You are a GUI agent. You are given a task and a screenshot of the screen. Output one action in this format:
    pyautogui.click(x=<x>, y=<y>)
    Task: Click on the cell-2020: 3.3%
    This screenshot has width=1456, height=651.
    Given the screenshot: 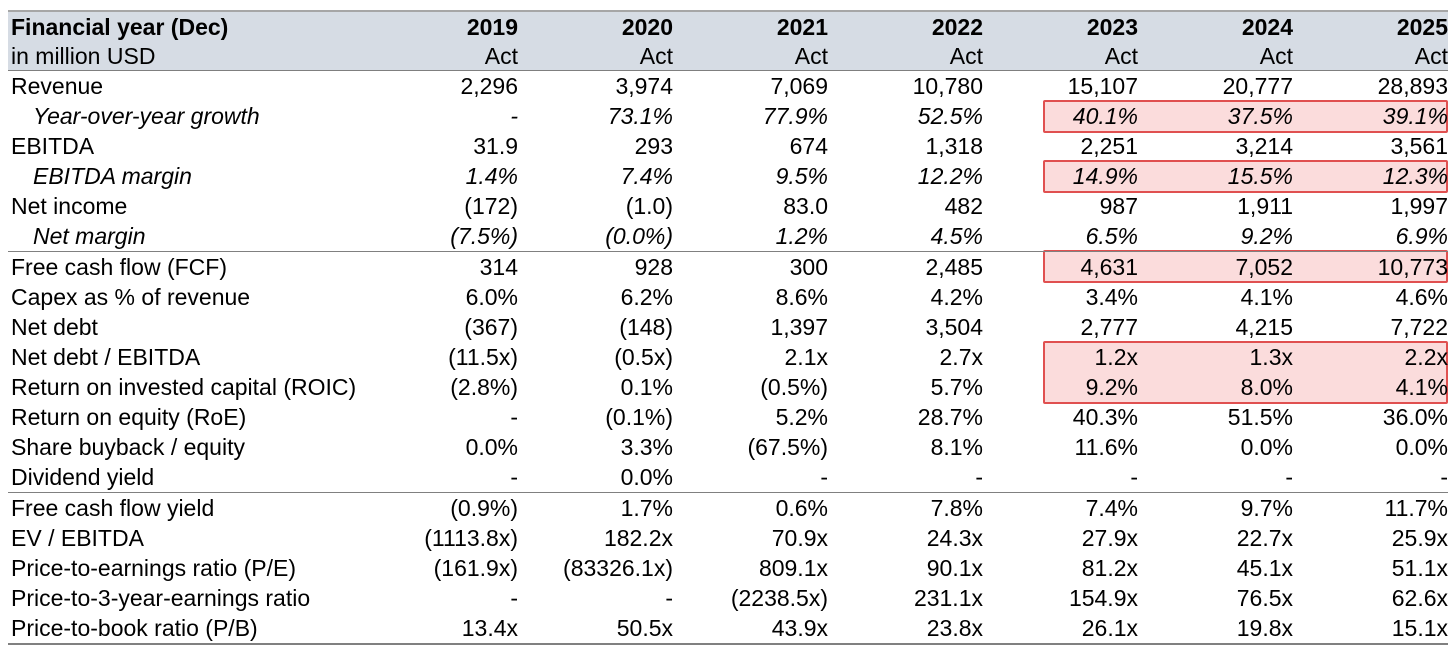 What is the action you would take?
    pyautogui.click(x=646, y=447)
    